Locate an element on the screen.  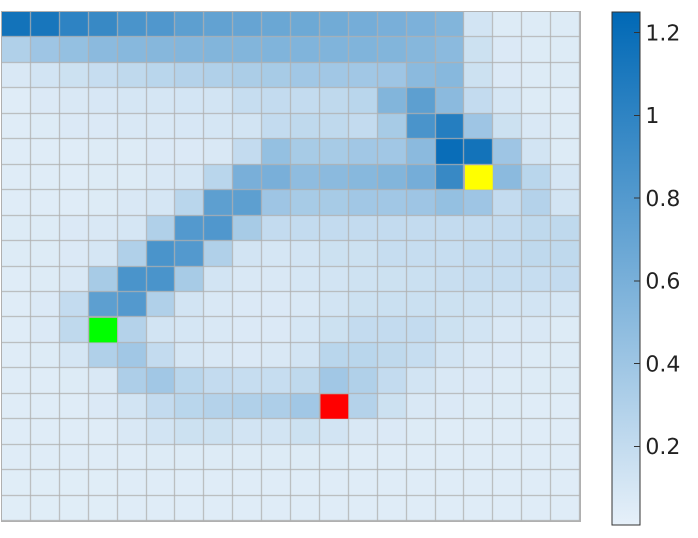
color-bar-label: 0.4 is located at coordinates (662, 365).